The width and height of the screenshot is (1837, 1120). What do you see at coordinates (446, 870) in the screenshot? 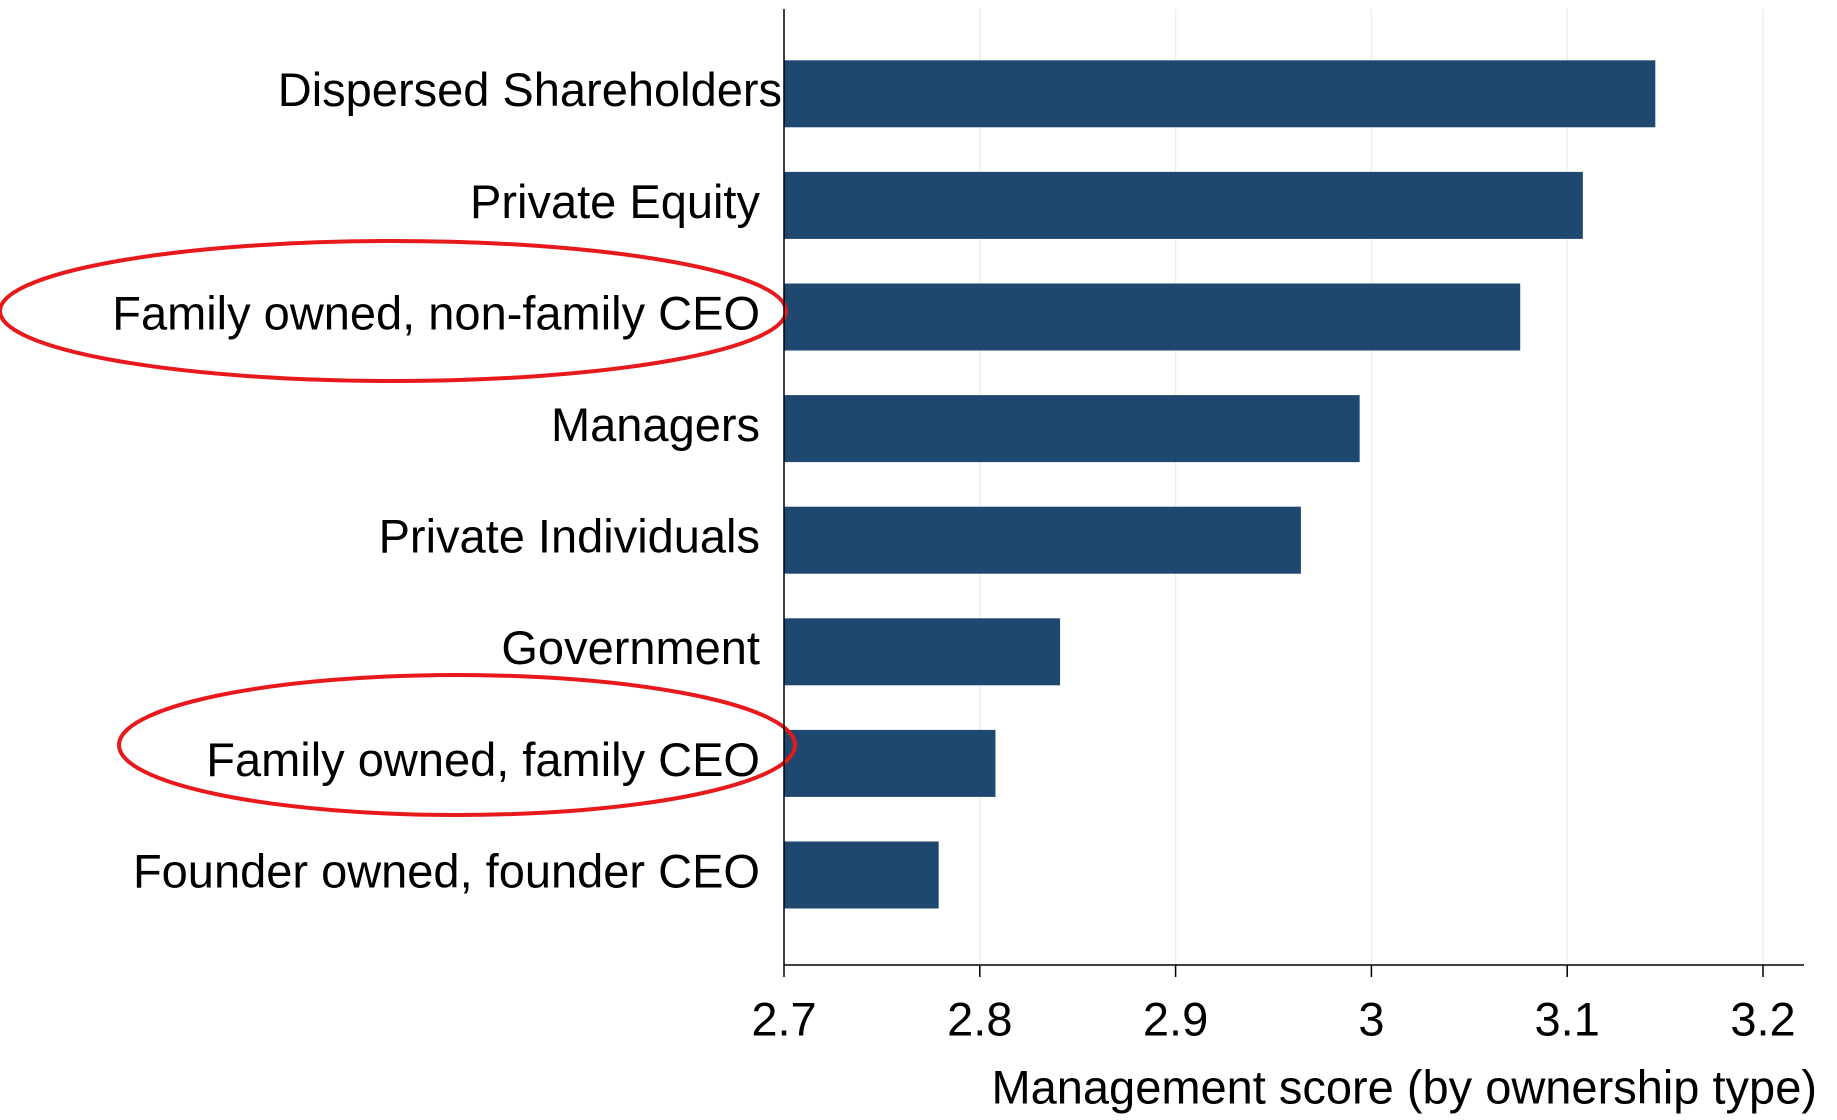
I see `y-tick-label: Founder owned, founder CEO` at bounding box center [446, 870].